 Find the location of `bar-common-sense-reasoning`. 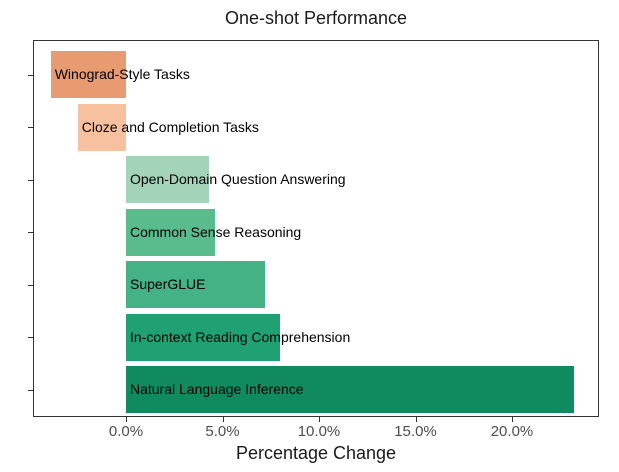

bar-common-sense-reasoning is located at coordinates (170, 232).